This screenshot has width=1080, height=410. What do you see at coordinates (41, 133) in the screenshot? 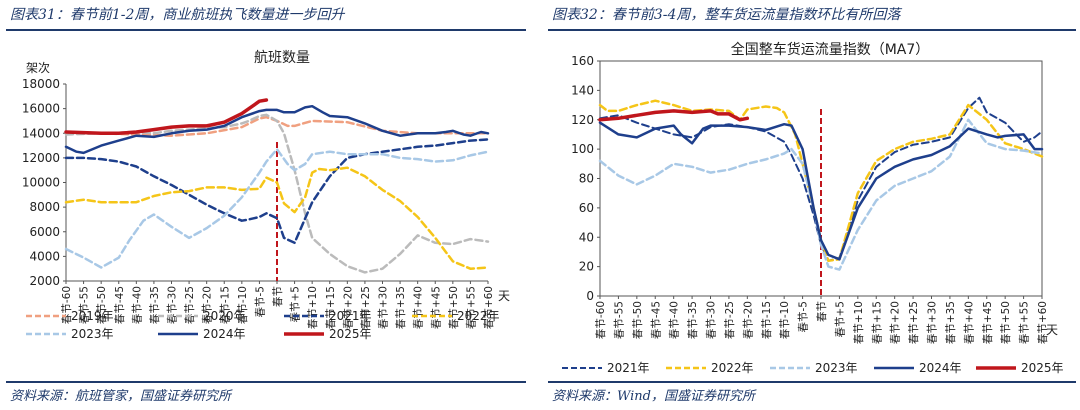
I see `y-tick-label: 14000` at bounding box center [41, 133].